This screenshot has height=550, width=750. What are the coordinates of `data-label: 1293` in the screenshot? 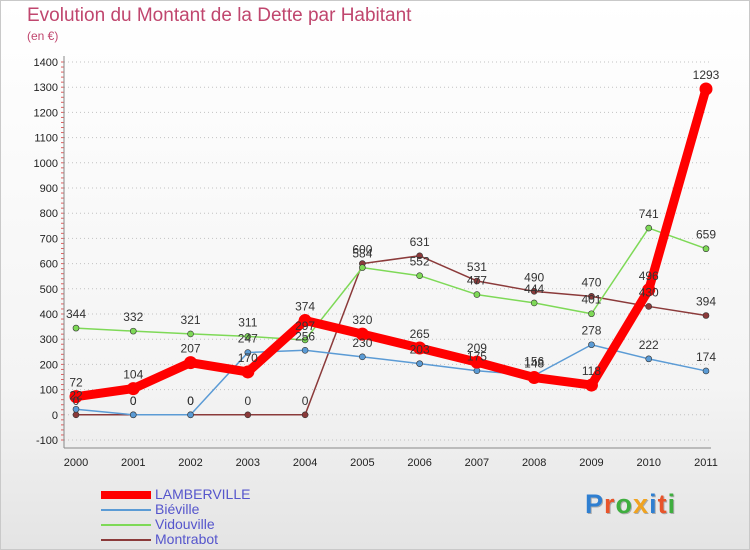 It's located at (706, 75).